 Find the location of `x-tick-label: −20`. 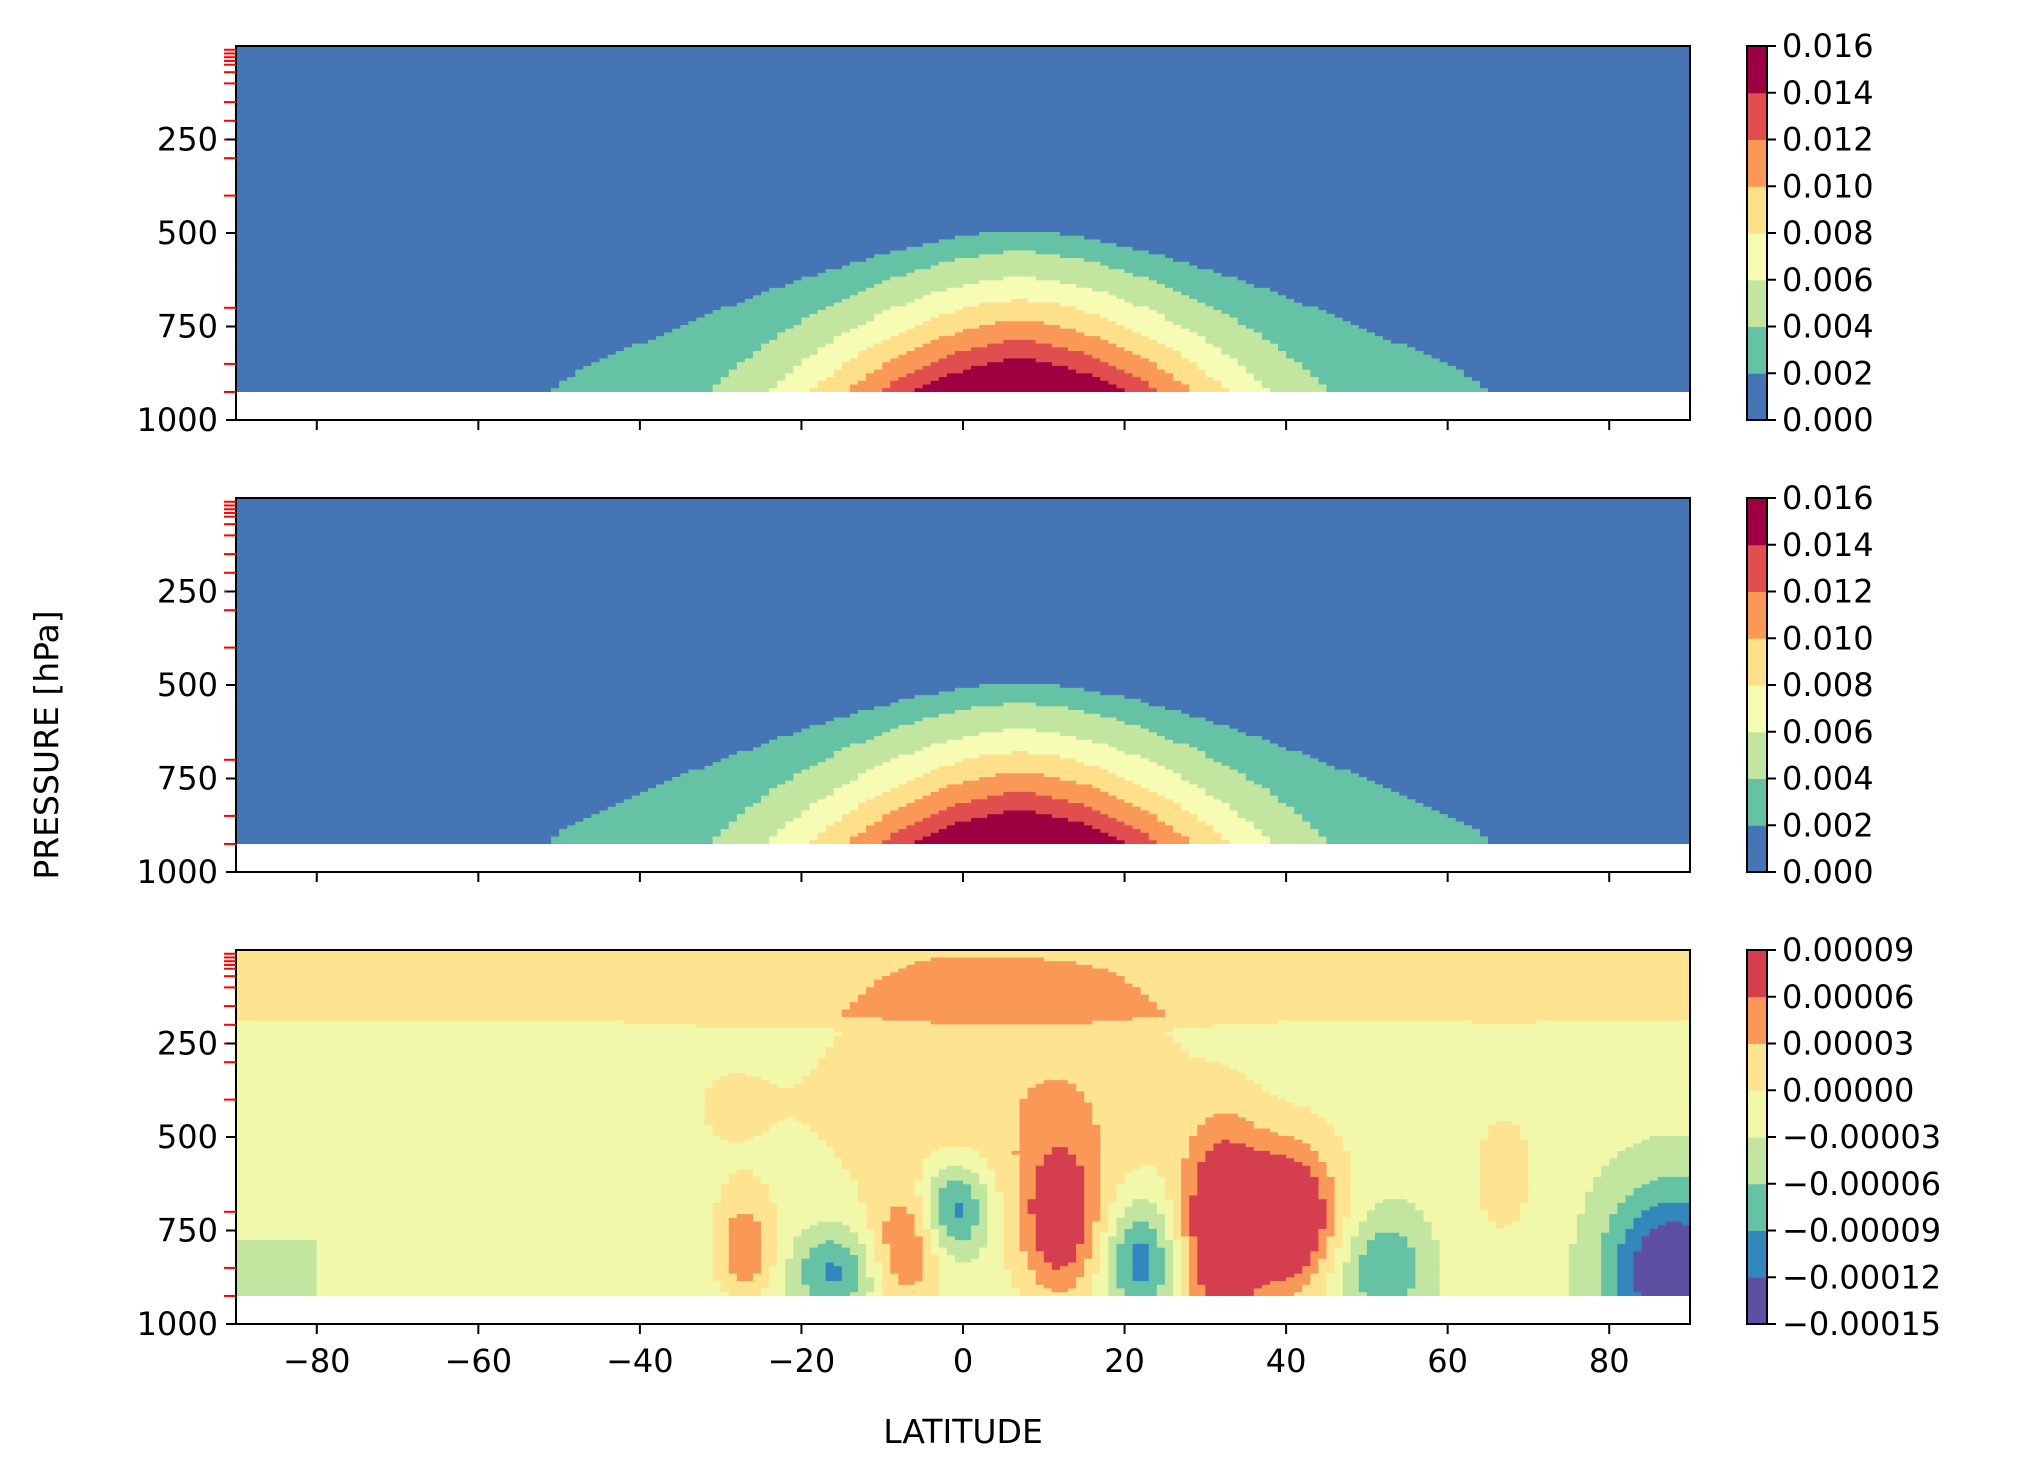

x-tick-label: −20 is located at coordinates (802, 1361).